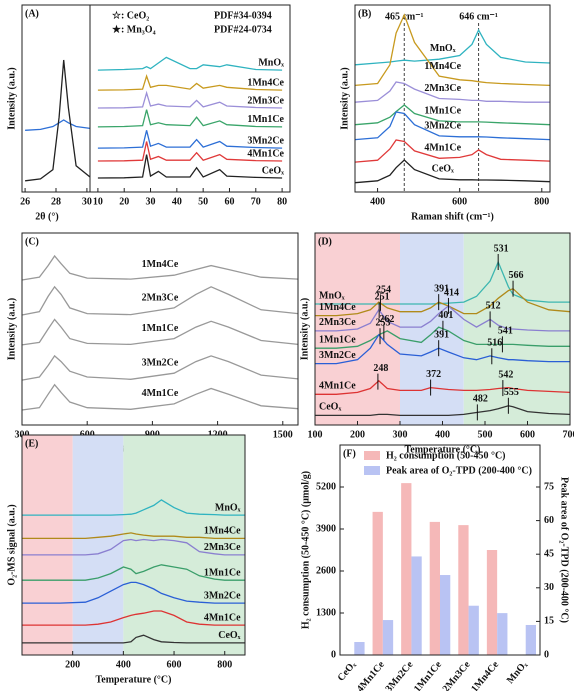  Describe the element at coordinates (459, 470) in the screenshot. I see `legend-label: Peak area of O₂-TPD (200-400 °C)` at that location.